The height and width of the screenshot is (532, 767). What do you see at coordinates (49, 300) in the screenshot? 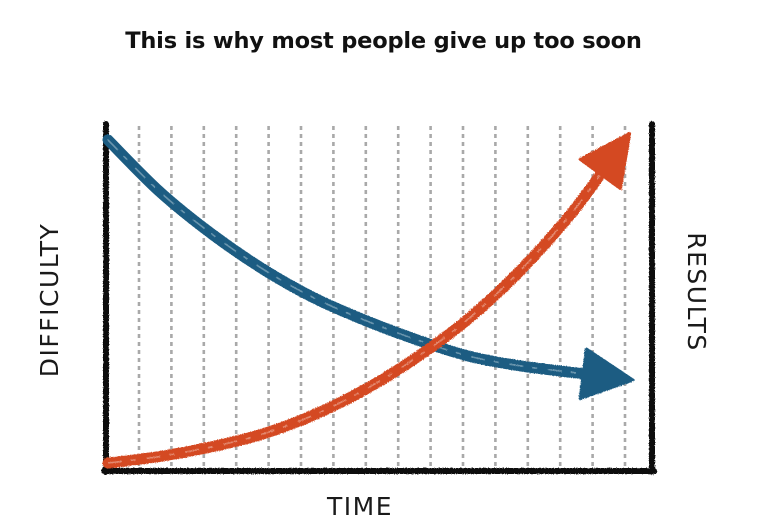
I see `left-axis-label: DIFFICULTY` at bounding box center [49, 300].